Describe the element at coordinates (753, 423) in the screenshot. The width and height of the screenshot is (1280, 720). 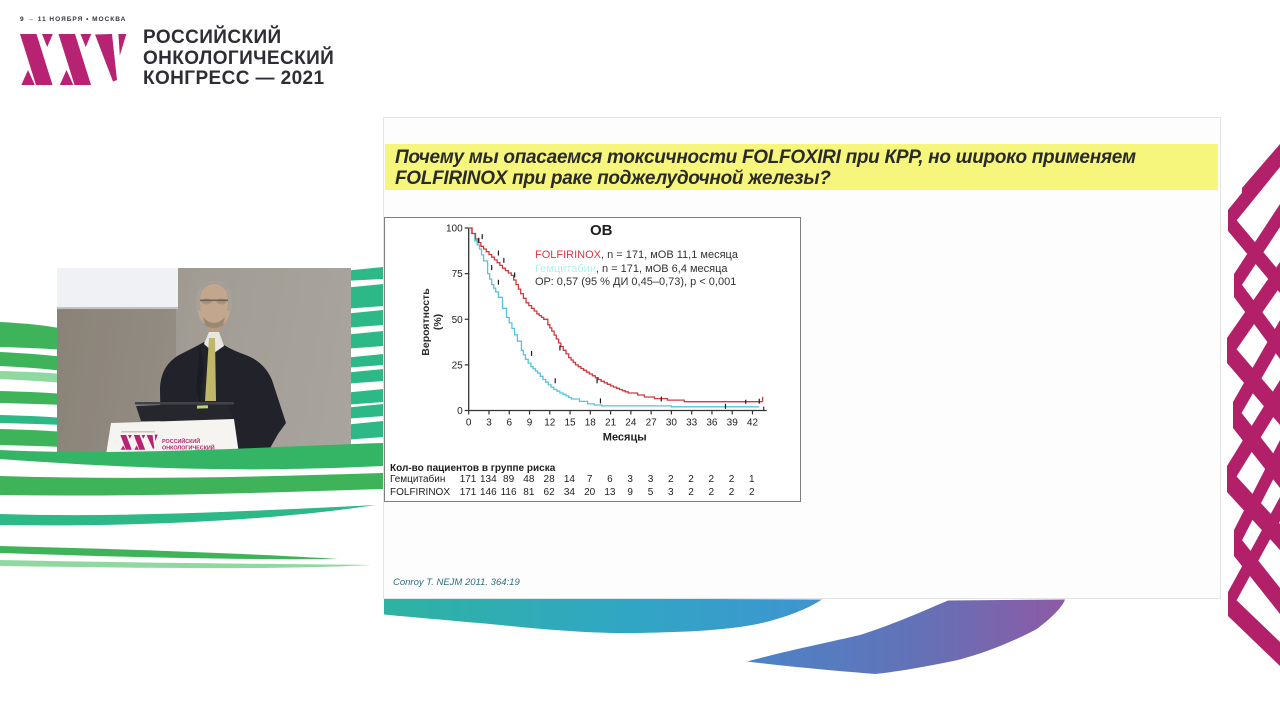
I see `svg-text: 42` at that location.